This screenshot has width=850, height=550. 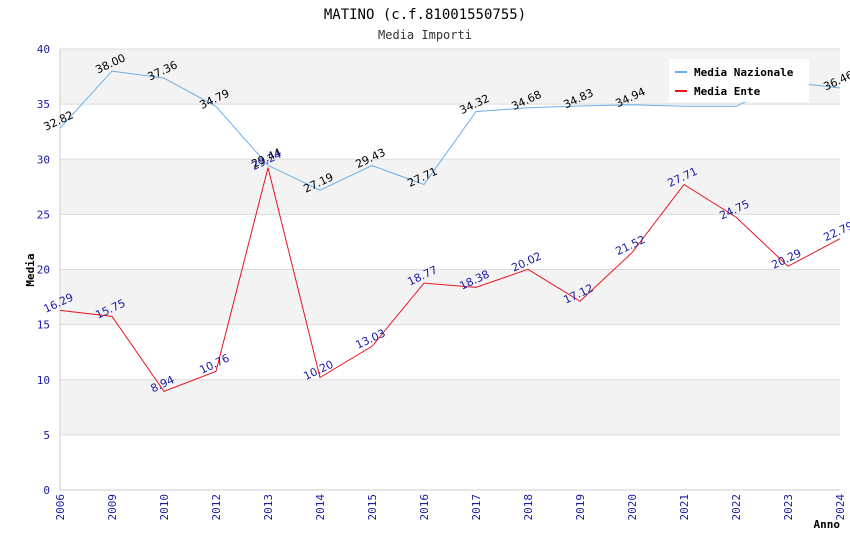 What do you see at coordinates (476, 507) in the screenshot?
I see `x-tick-label: 2017` at bounding box center [476, 507].